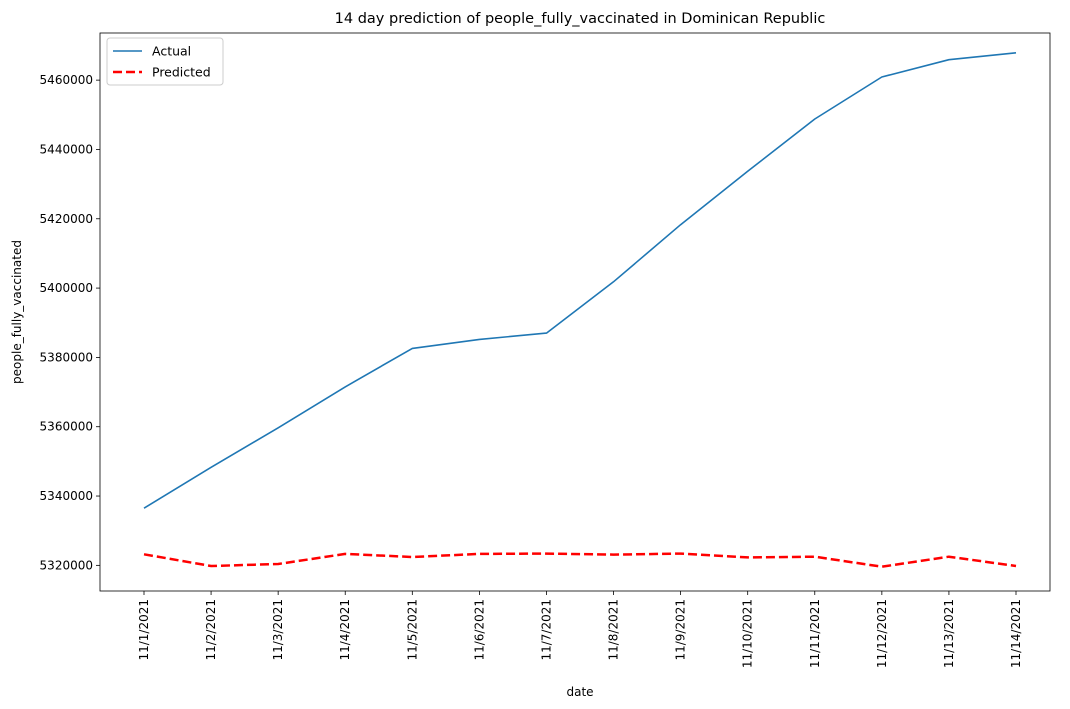 The image size is (1070, 709). What do you see at coordinates (171, 51) in the screenshot?
I see `legend-label-actual: Actual` at bounding box center [171, 51].